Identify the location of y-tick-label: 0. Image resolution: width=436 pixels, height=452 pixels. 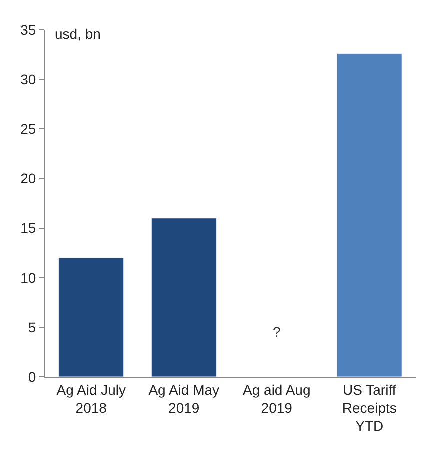
(32, 376).